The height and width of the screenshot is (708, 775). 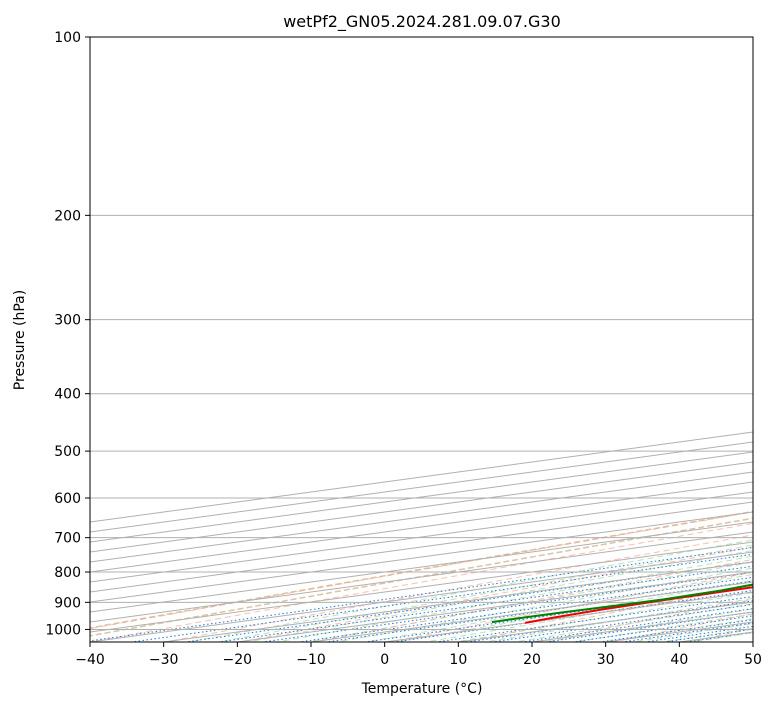 I want to click on x-tick-label: 10, so click(x=458, y=660).